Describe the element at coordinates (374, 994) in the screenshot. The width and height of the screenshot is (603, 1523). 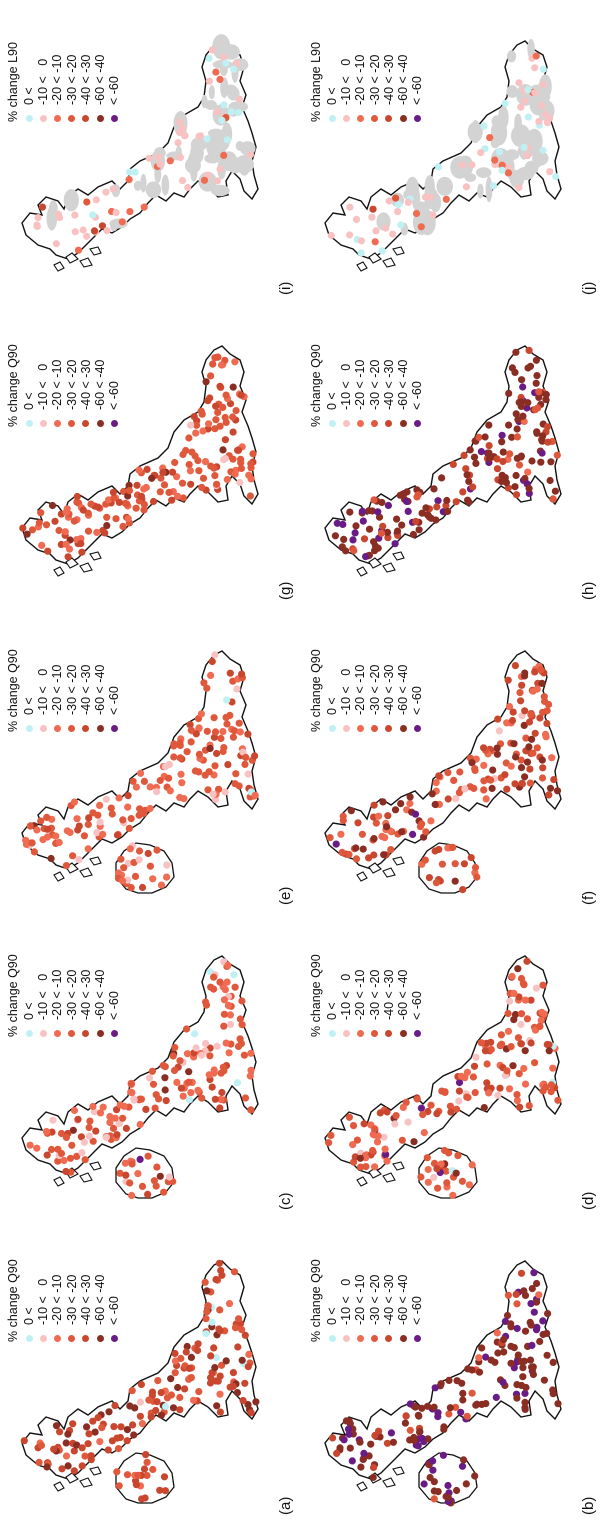
I see `legend-label: -30 < -20` at that location.